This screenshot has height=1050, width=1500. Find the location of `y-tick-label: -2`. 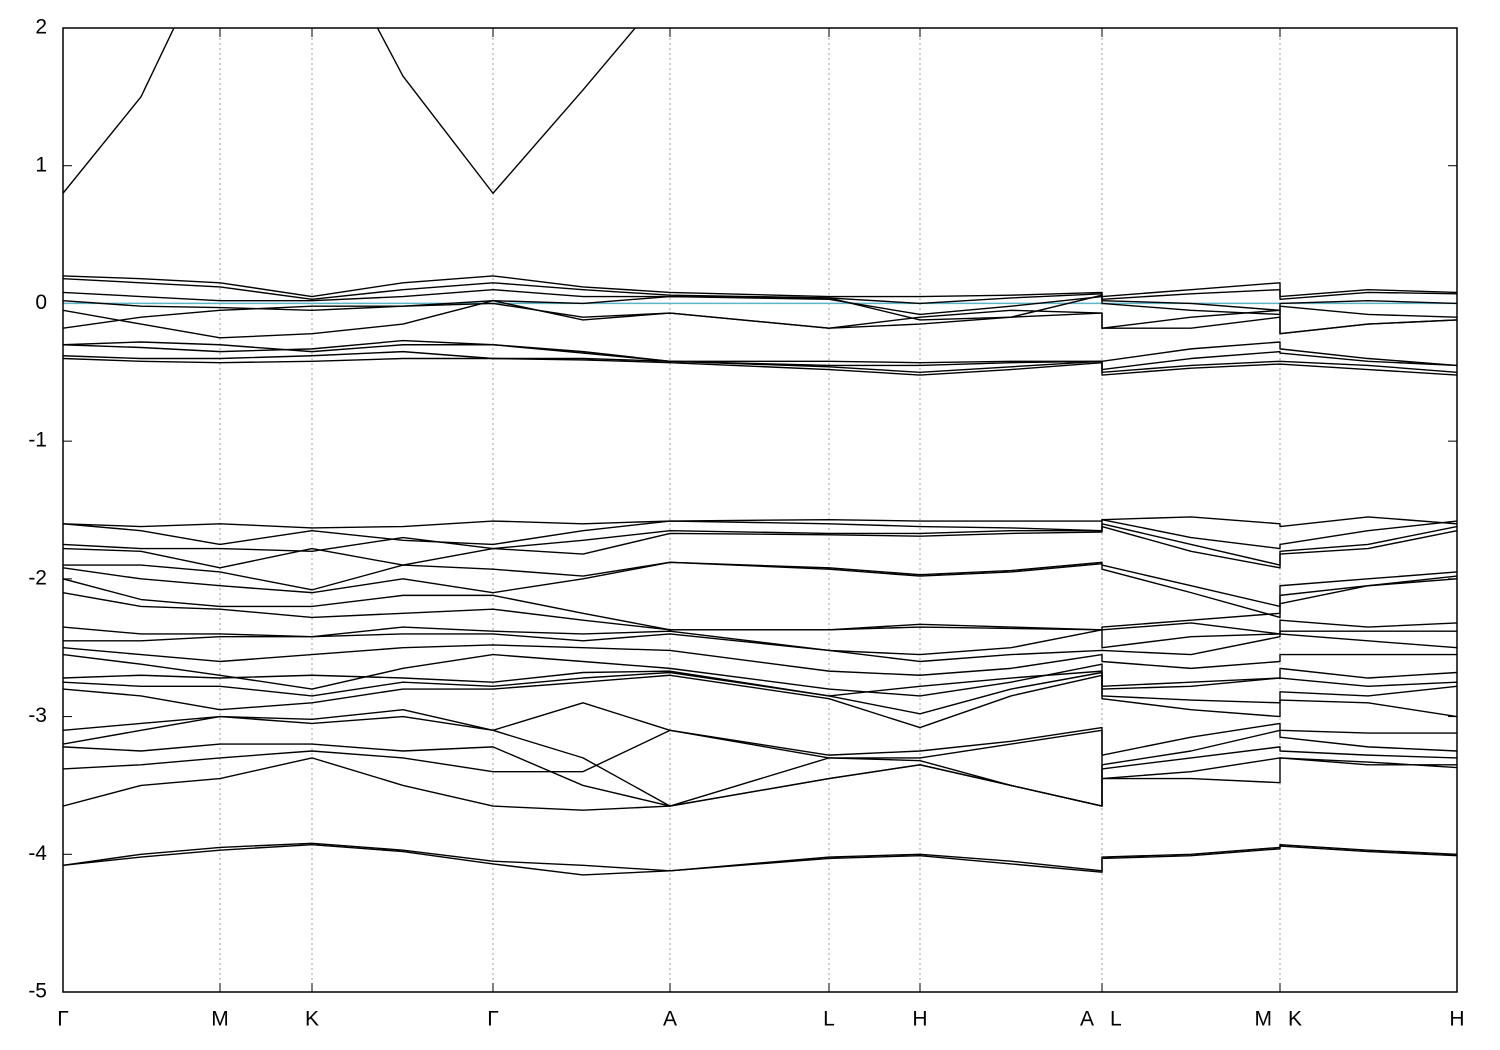

y-tick-label: -2 is located at coordinates (37, 577).